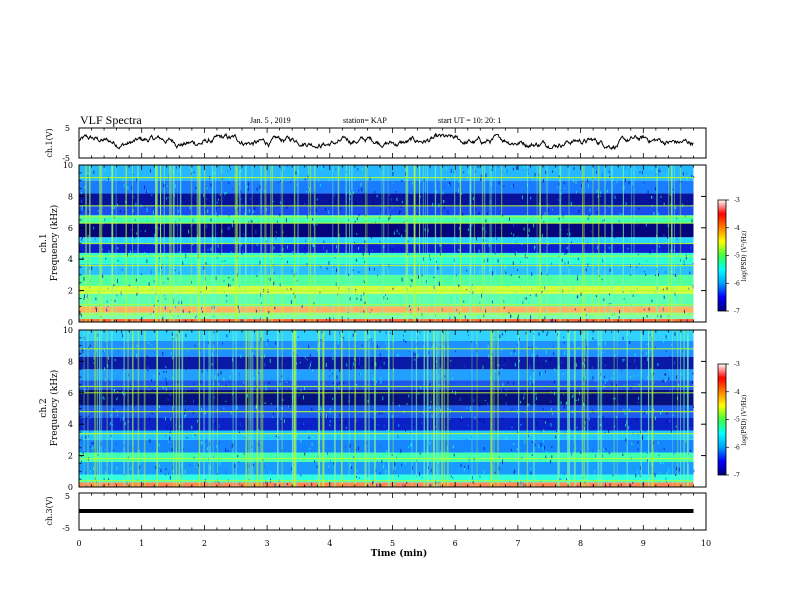 The height and width of the screenshot is (612, 792). What do you see at coordinates (737, 256) in the screenshot?
I see `ch1-spectrogram-colorbar-tick-label: -5` at bounding box center [737, 256].